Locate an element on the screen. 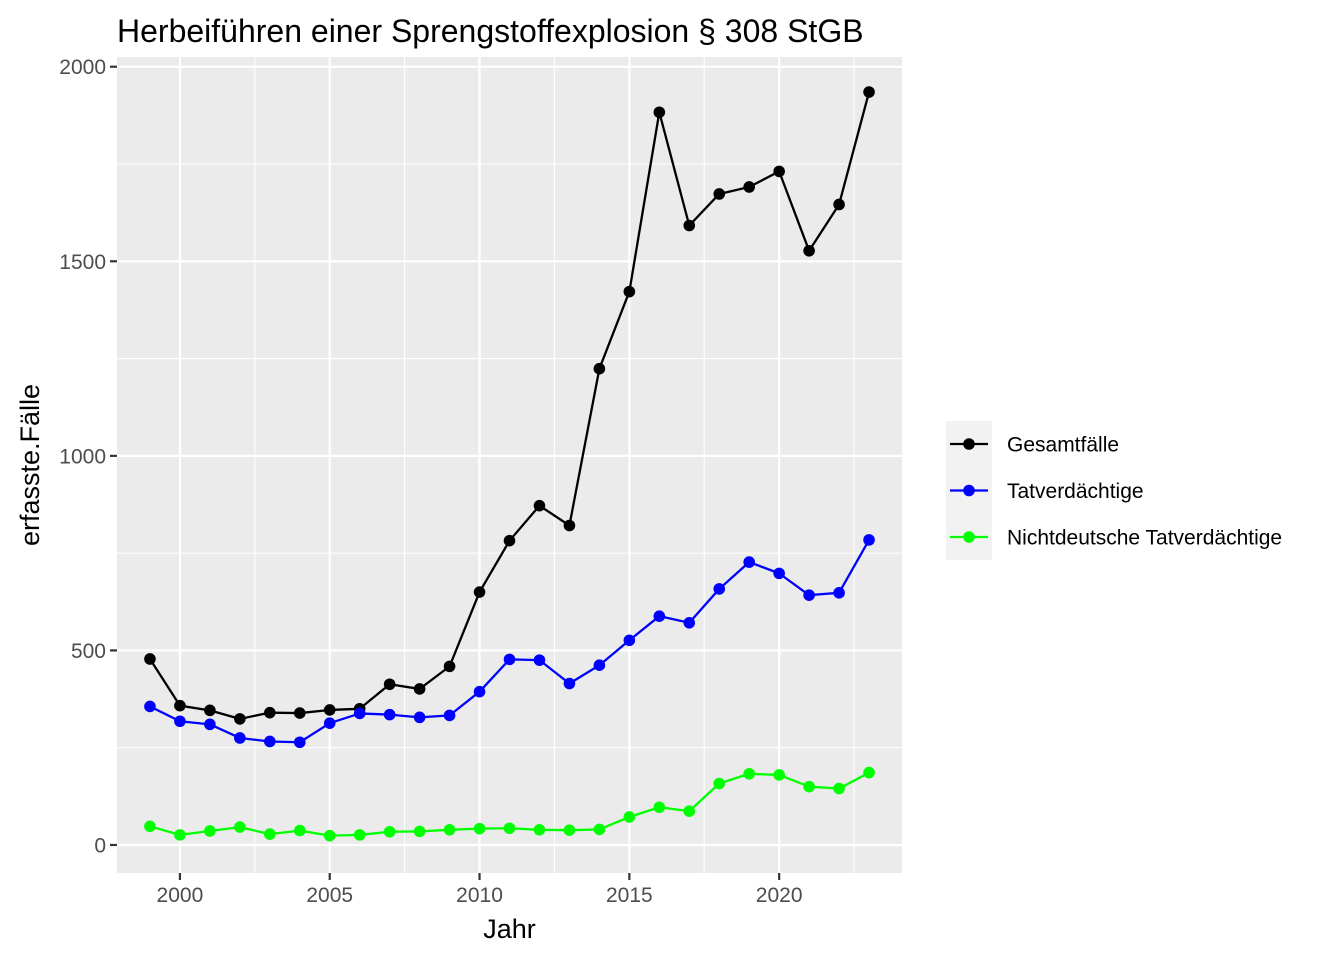  legend-label: Tatverdächtige is located at coordinates (1075, 491).